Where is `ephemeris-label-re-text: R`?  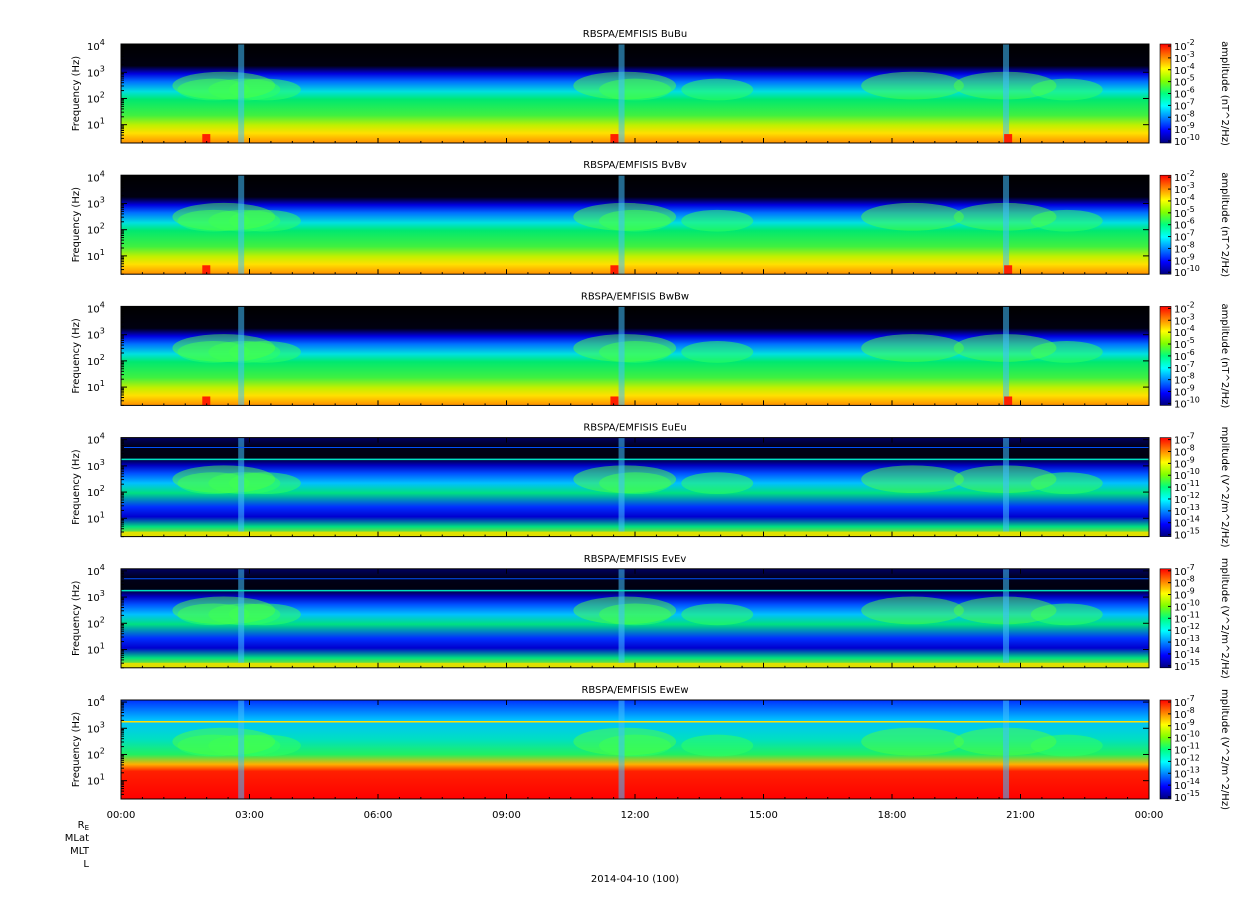 ephemeris-label-re-text: R is located at coordinates (81, 825).